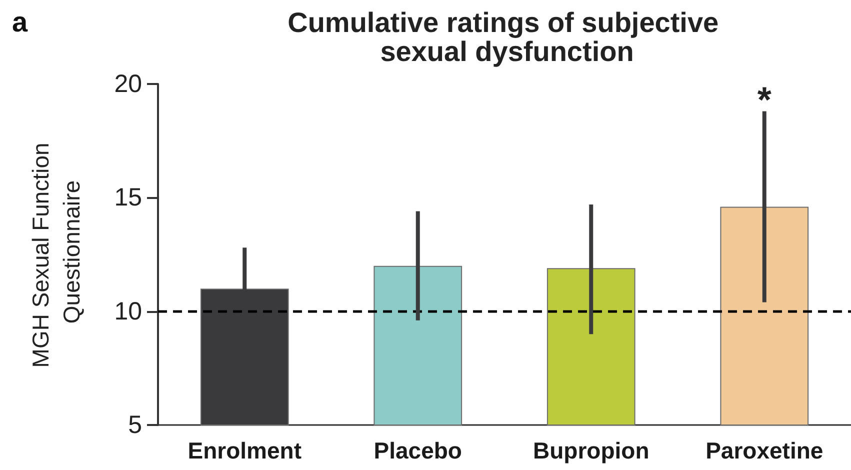  Describe the element at coordinates (56, 252) in the screenshot. I see `y-axis-title: MGH Sexual Function Questionnaire` at that location.